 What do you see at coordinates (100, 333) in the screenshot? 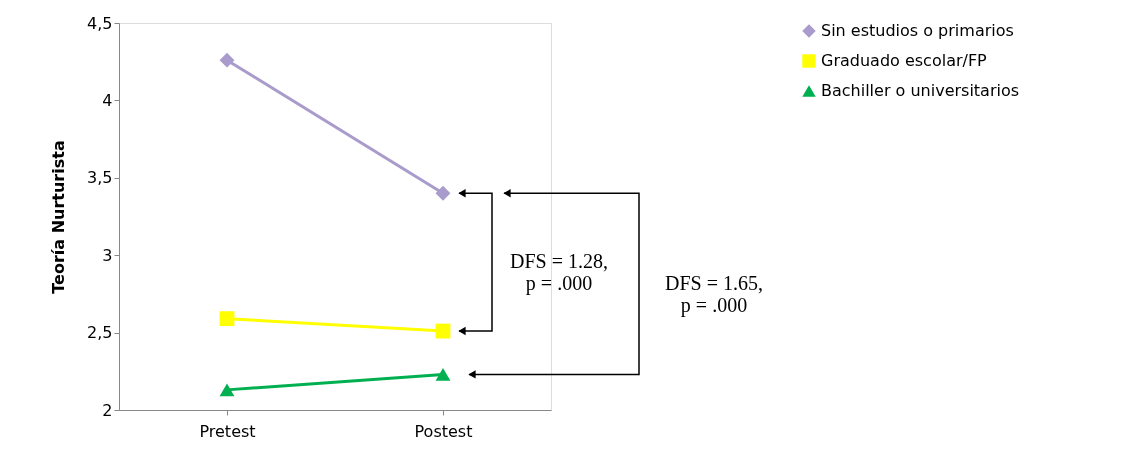
I see `y-tick-label: 2,5` at bounding box center [100, 333].